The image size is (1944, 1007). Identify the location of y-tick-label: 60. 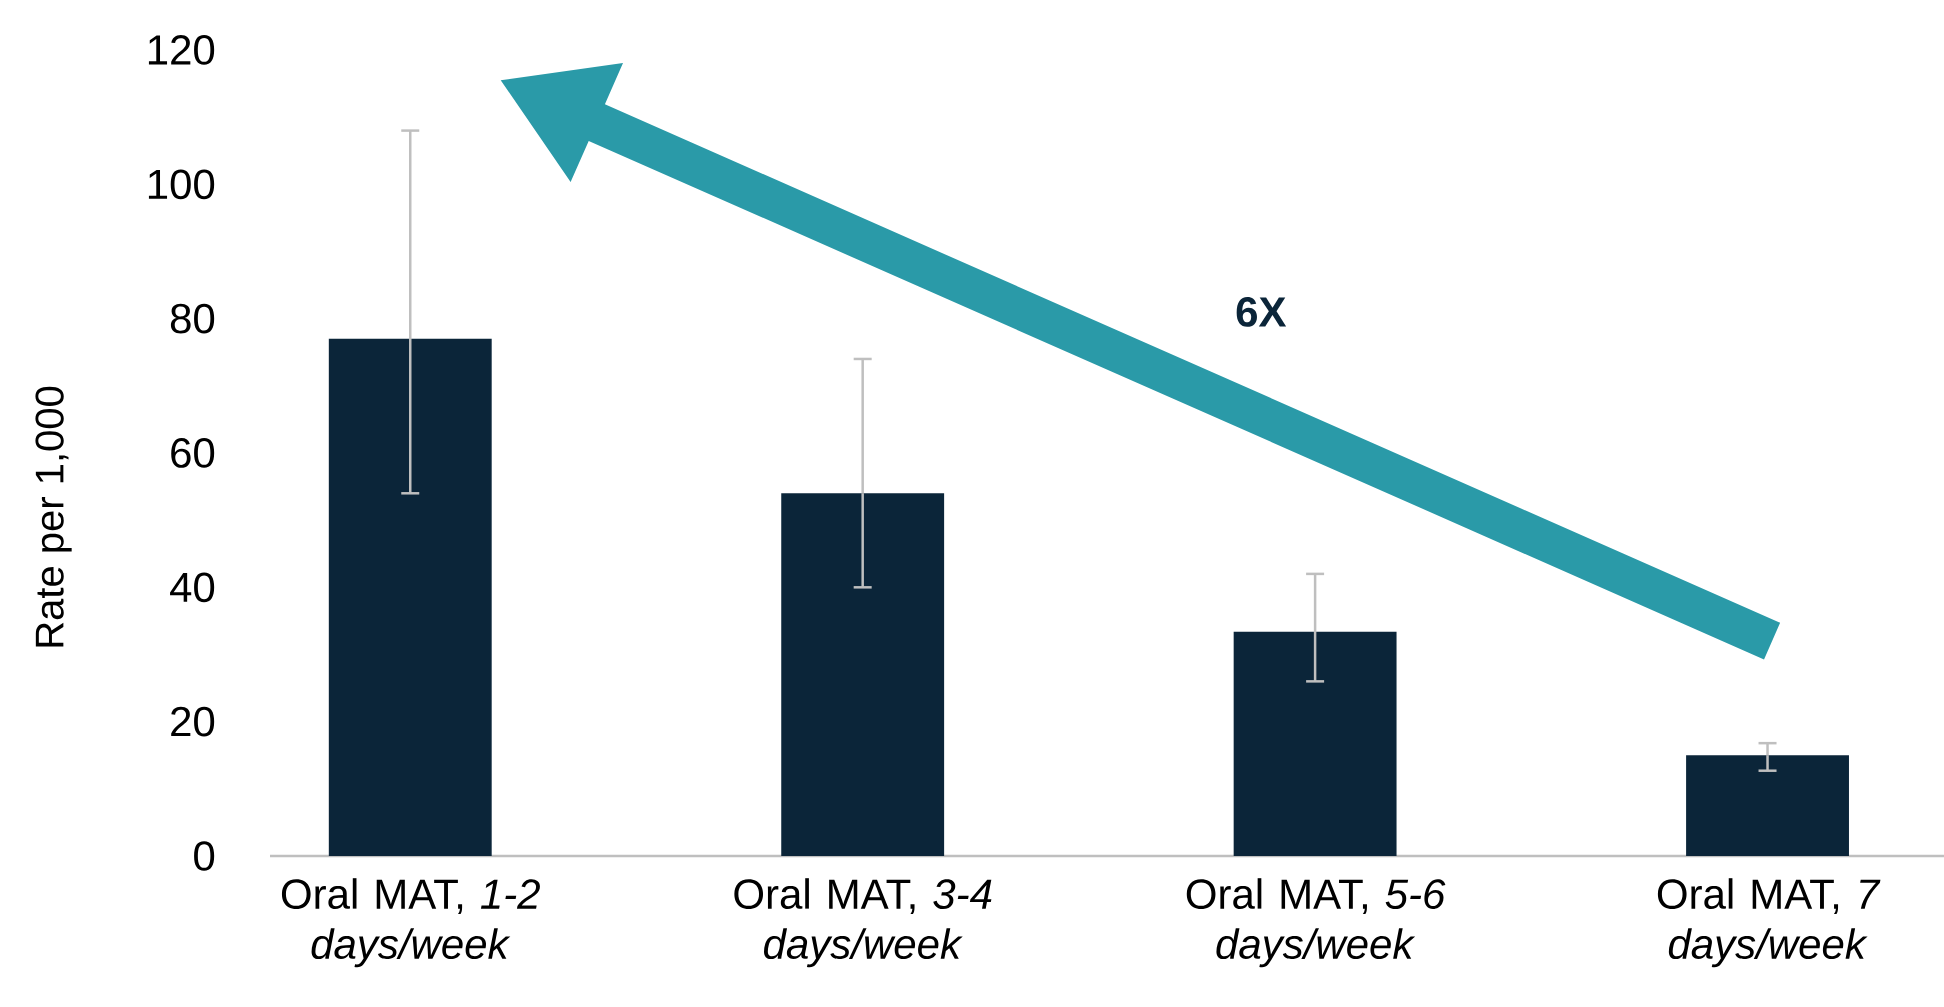
(193, 453).